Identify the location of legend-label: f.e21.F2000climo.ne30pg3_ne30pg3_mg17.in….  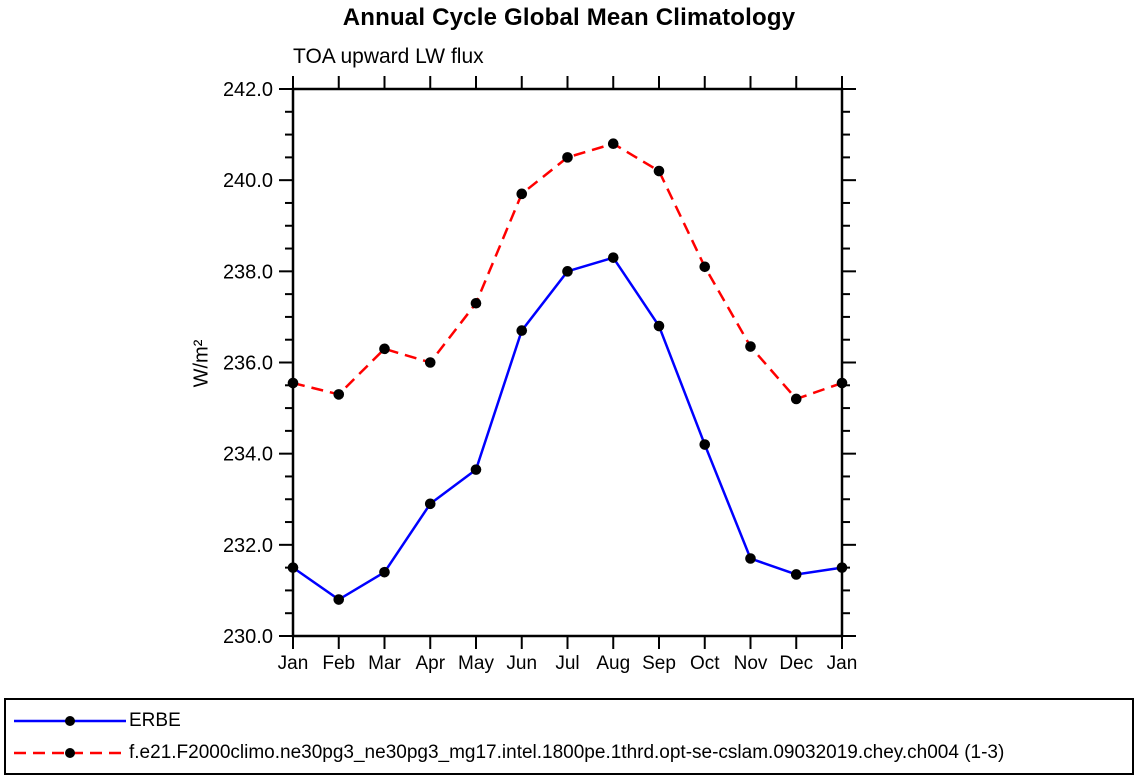
(567, 752).